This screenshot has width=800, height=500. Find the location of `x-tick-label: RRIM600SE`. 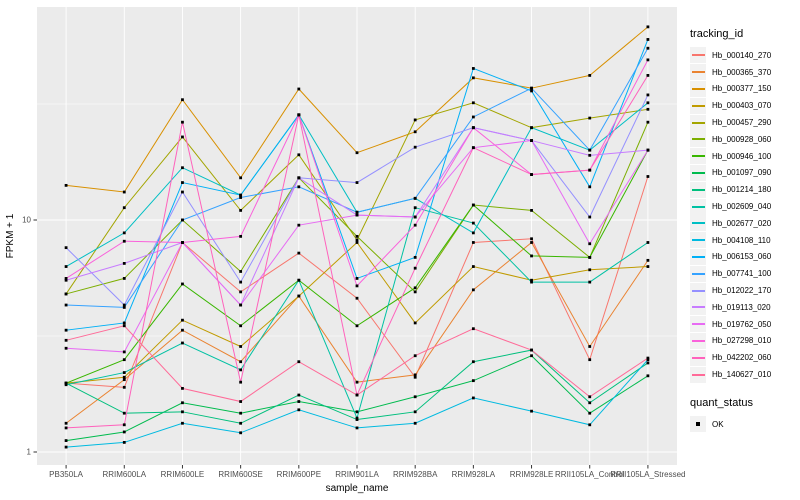

x-tick-label: RRIM600SE is located at coordinates (240, 474).